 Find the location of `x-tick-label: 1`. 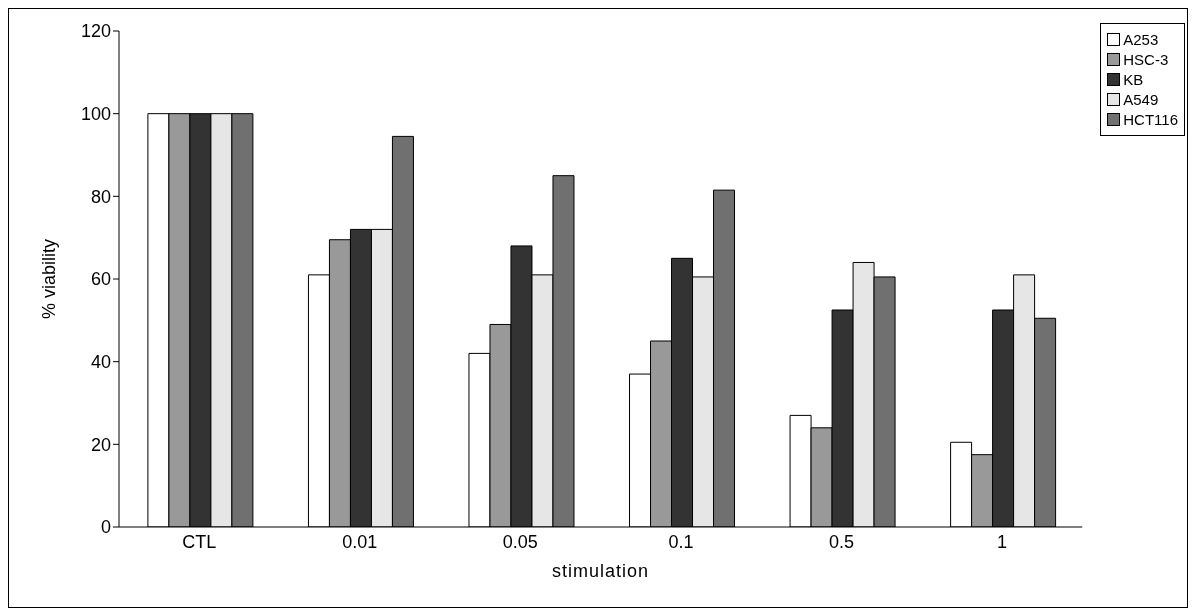

x-tick-label: 1 is located at coordinates (1001, 541).